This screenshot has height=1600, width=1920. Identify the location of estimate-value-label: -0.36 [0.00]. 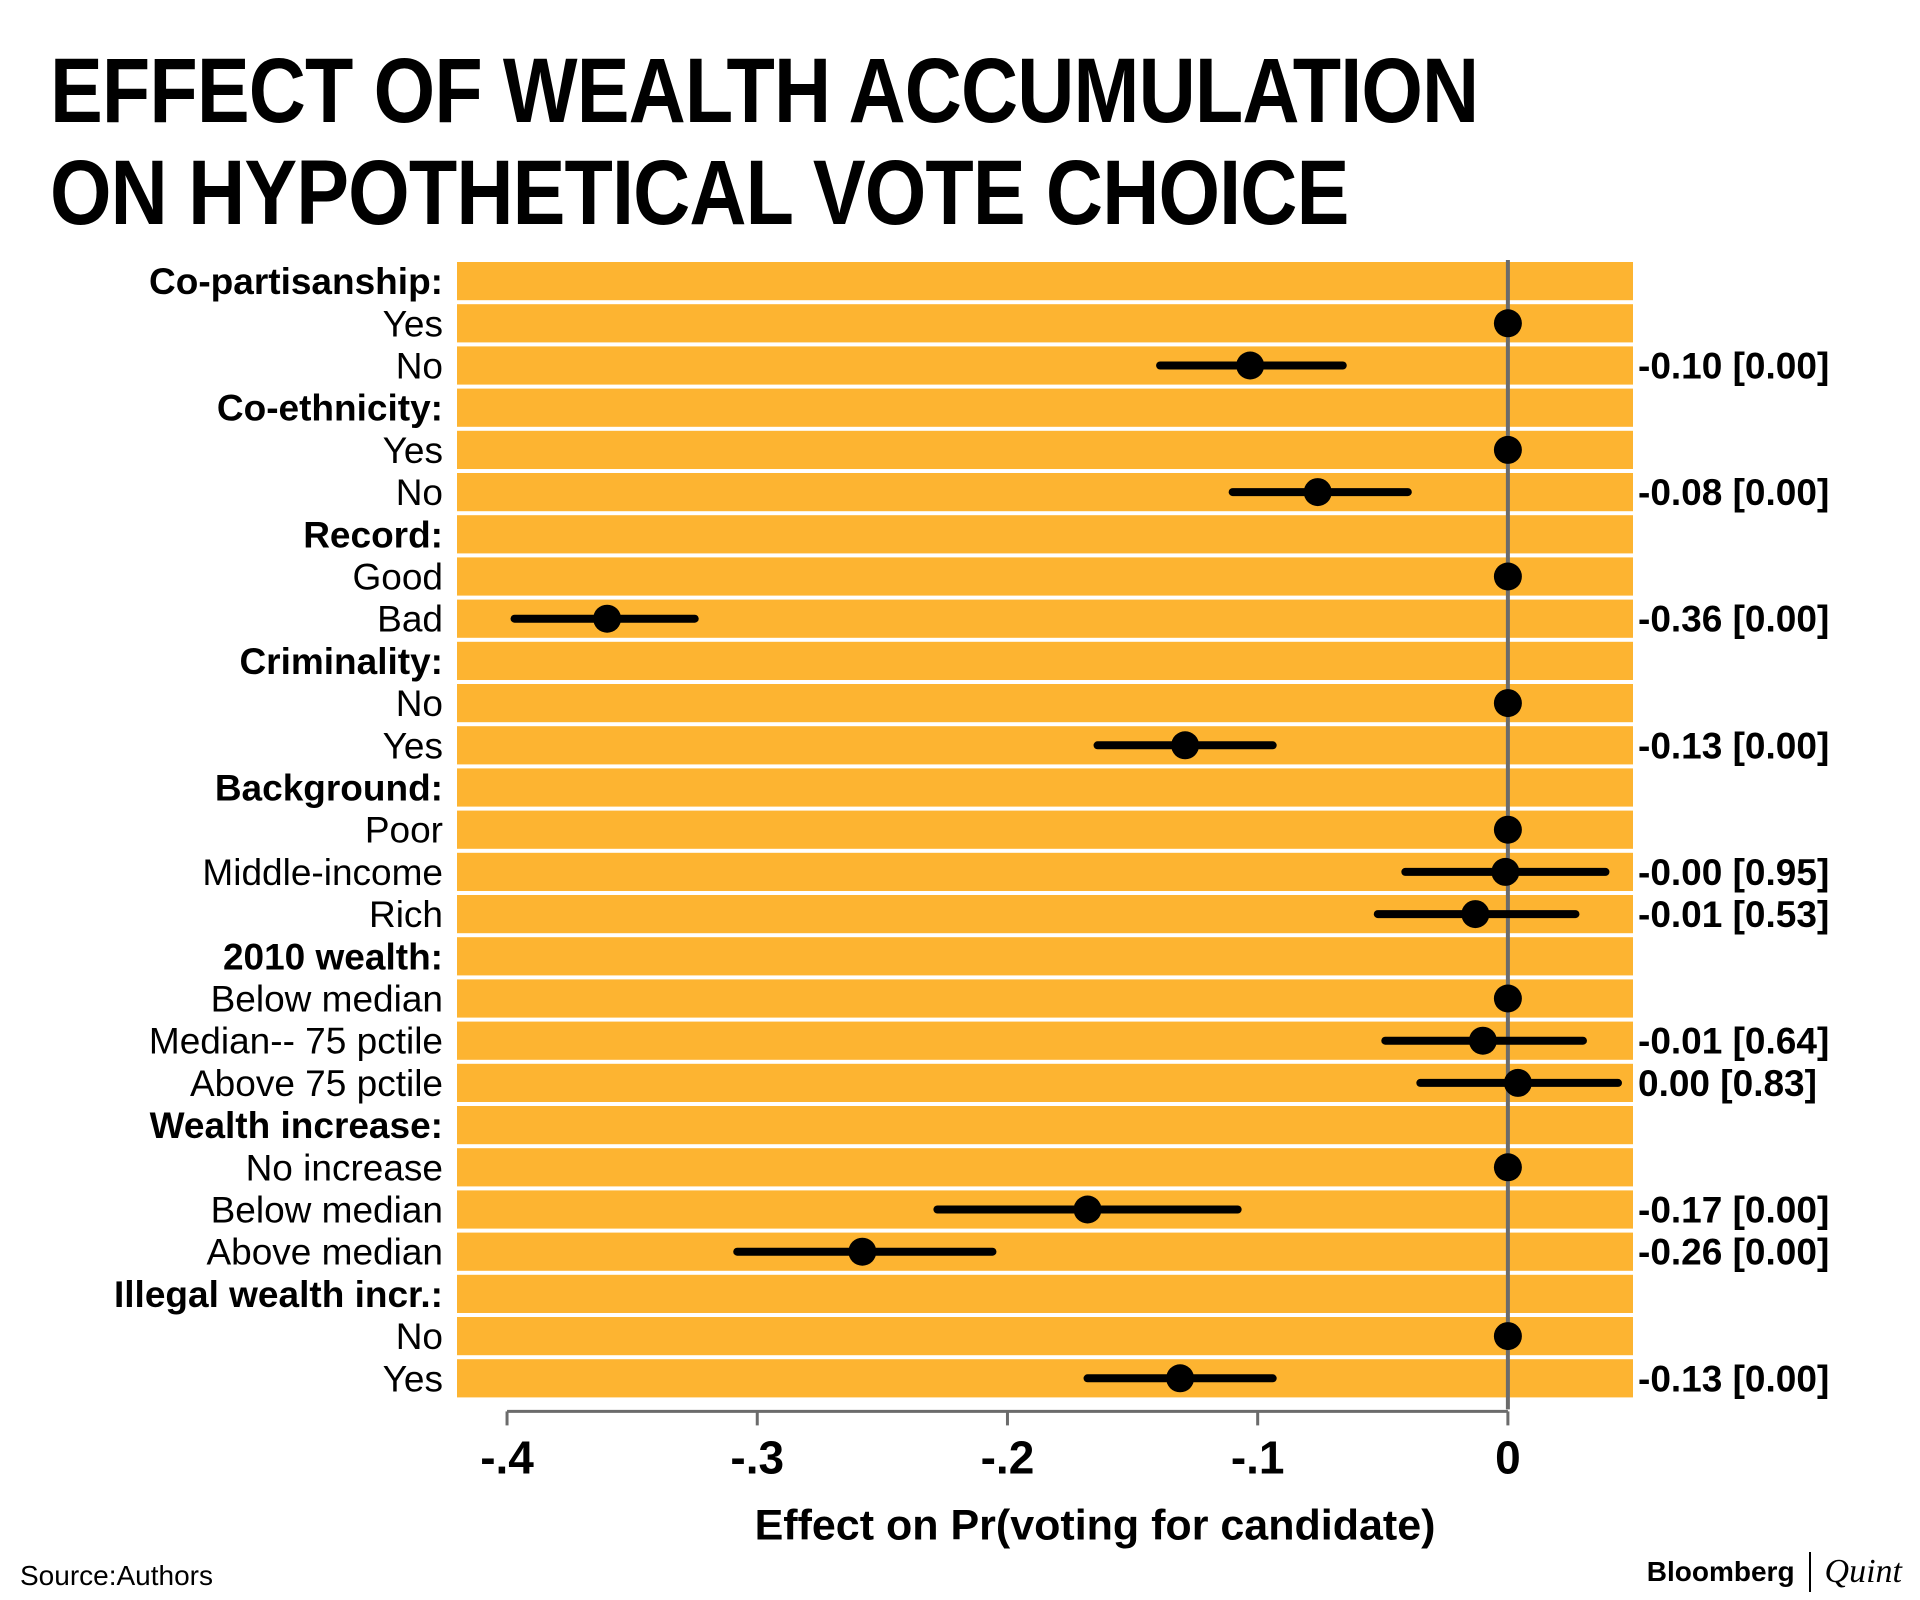
(1733, 619).